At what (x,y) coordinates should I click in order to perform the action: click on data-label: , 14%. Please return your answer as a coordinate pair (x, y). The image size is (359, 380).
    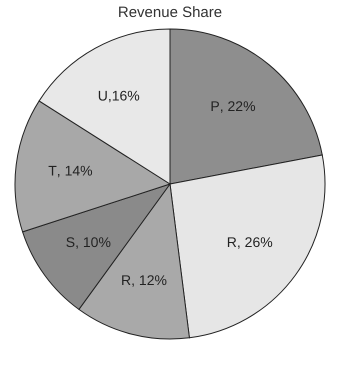
    Looking at the image, I should click on (74, 170).